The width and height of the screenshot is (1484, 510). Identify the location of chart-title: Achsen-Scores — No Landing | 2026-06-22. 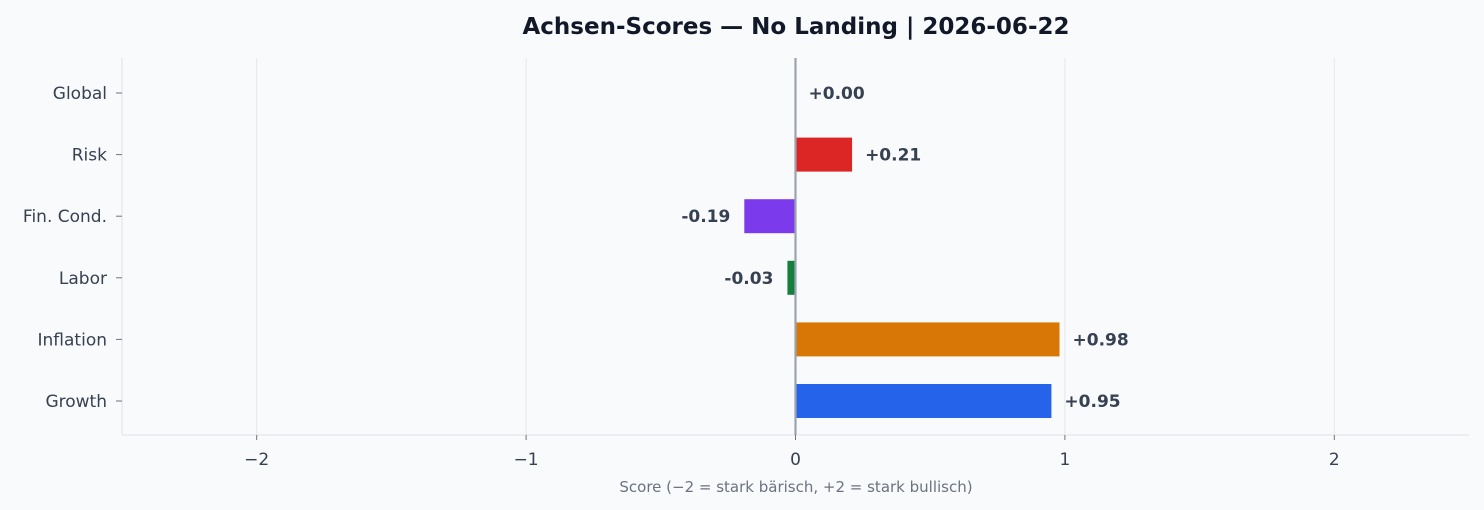
(796, 27).